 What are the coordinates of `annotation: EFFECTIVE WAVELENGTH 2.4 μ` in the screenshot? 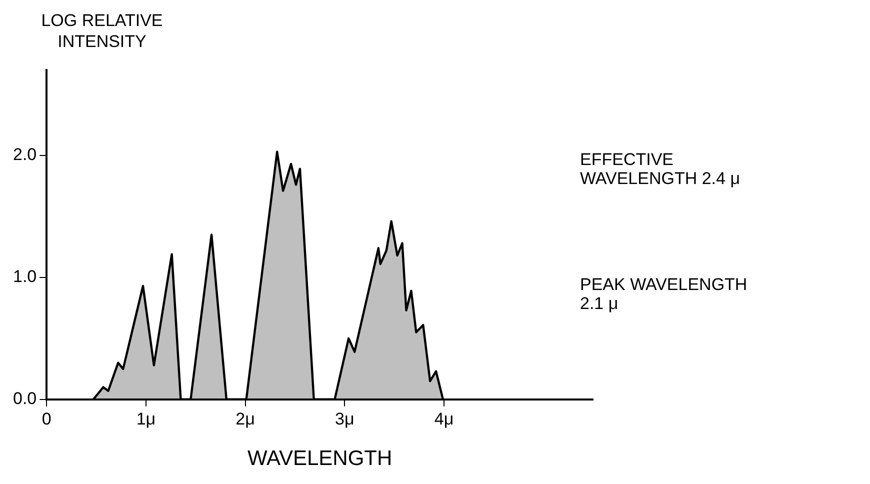 It's located at (660, 169).